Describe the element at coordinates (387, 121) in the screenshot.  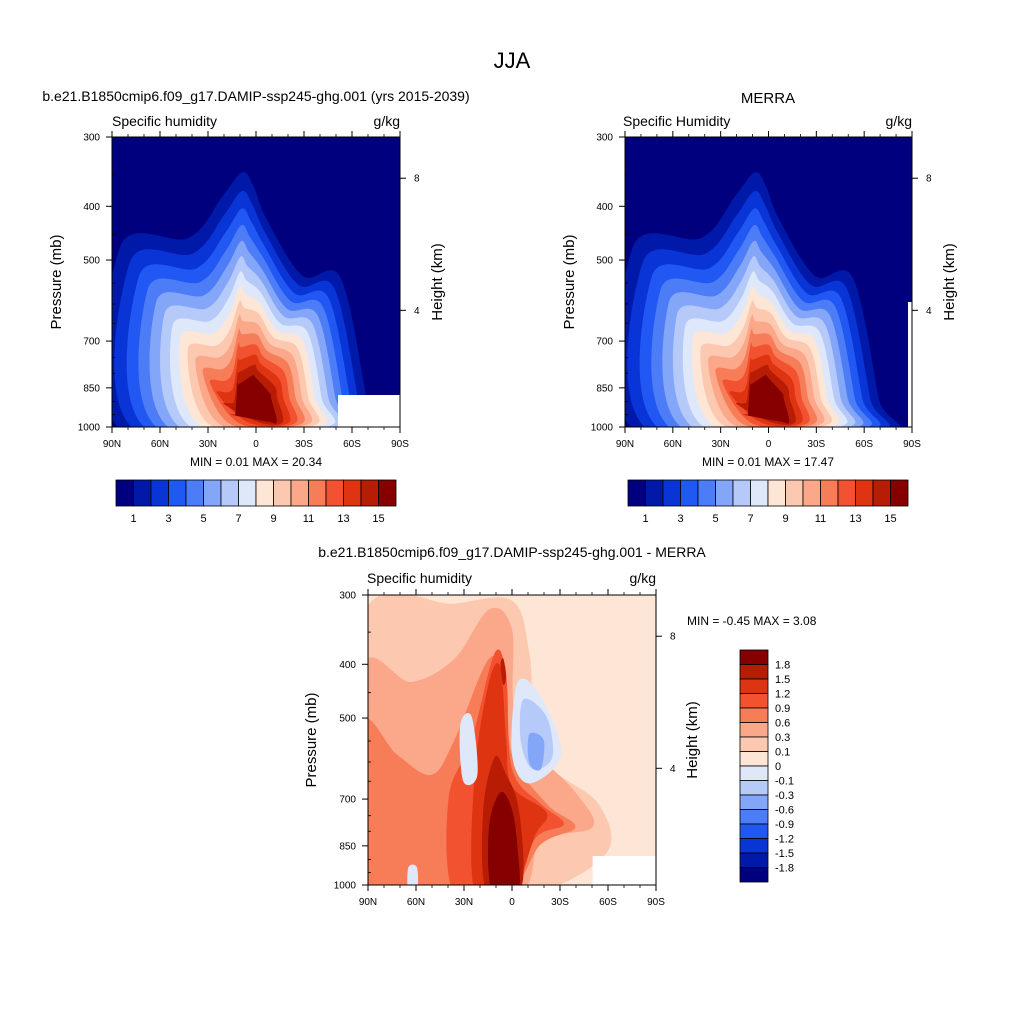
I see `panel-model-units: g/kg` at that location.